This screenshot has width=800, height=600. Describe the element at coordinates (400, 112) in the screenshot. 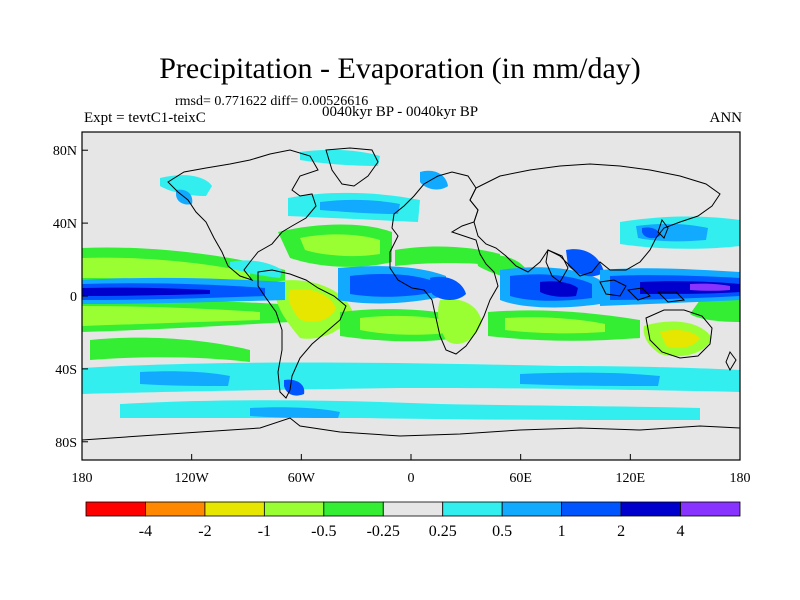

I see `period-label: 0040kyr BP - 0040kyr BP` at that location.